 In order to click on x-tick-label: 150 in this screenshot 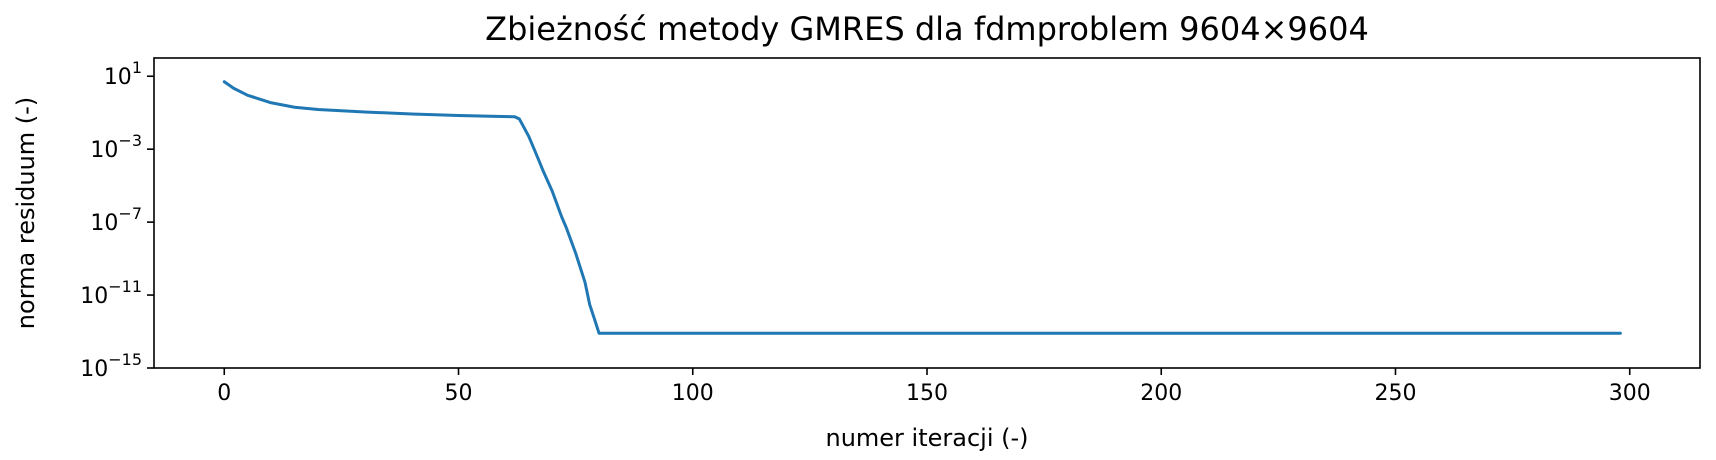, I will do `click(927, 393)`.